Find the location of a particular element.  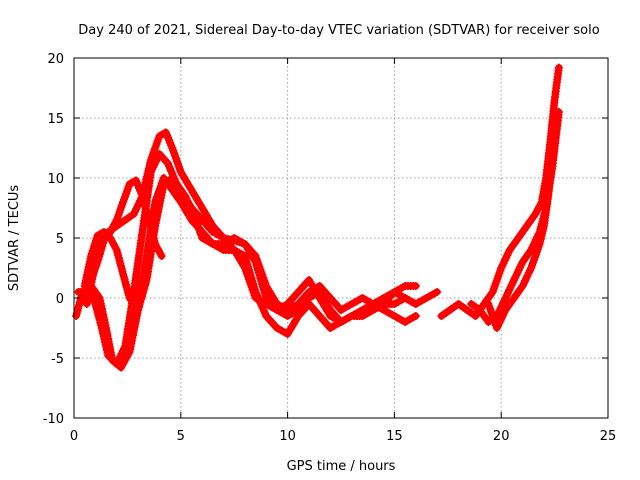

y-tick-label: -5 is located at coordinates (57, 359).